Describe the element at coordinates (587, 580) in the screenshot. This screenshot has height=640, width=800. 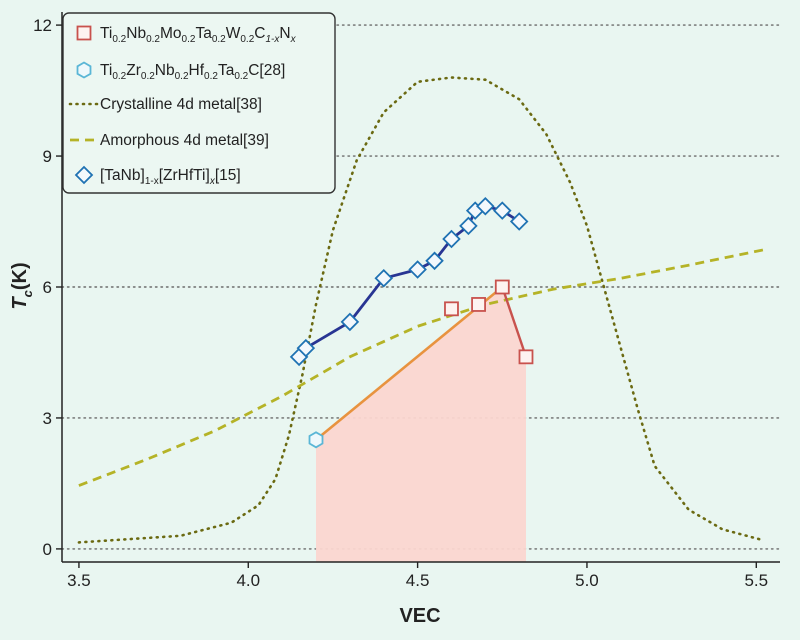
I see `x-tick-label: 5.0` at that location.